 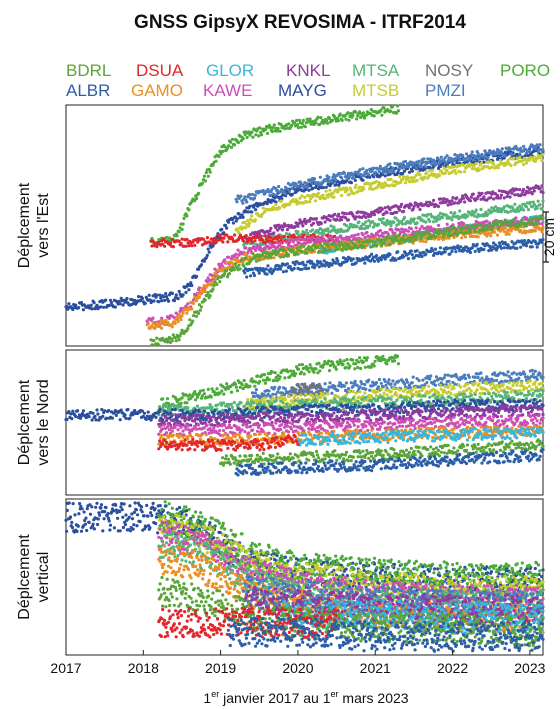 I want to click on legend-item-mtsb: MTSB, so click(x=375, y=90).